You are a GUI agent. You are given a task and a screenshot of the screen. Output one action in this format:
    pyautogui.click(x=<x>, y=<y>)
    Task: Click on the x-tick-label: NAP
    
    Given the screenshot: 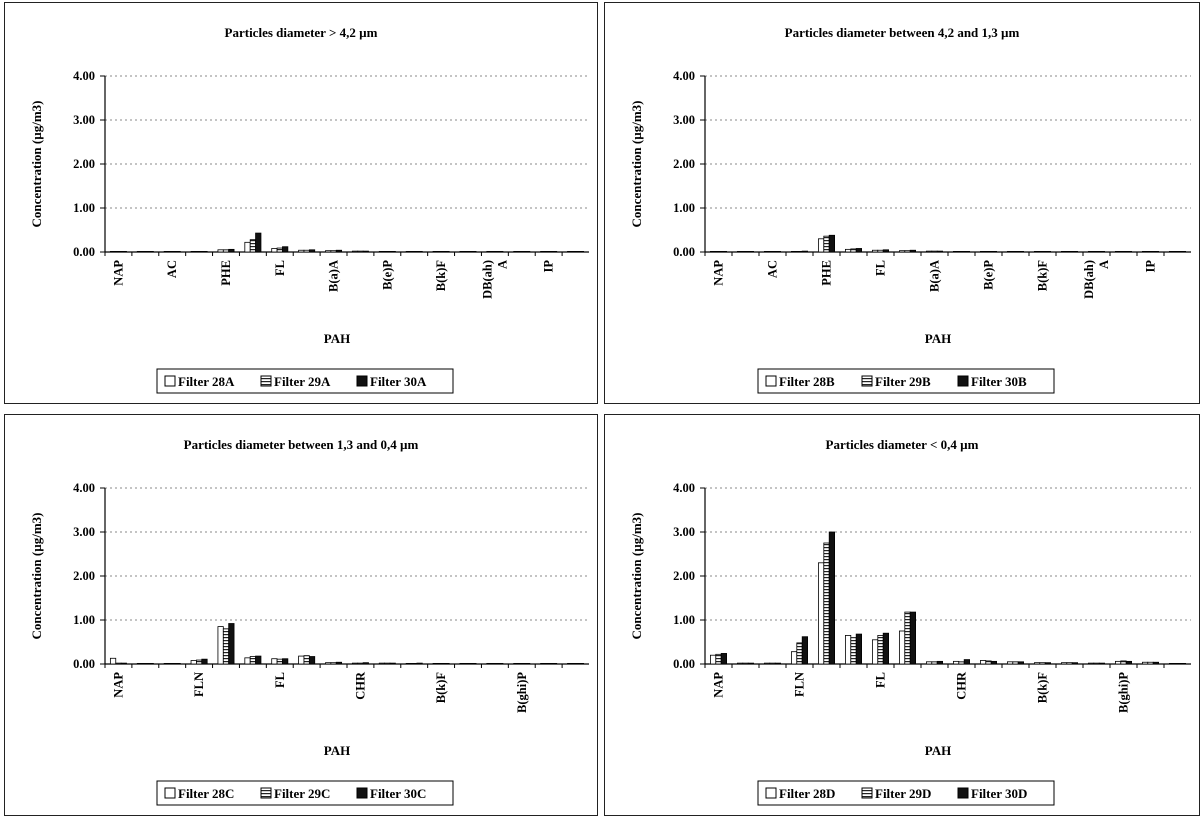 What is the action you would take?
    pyautogui.click(x=118, y=273)
    